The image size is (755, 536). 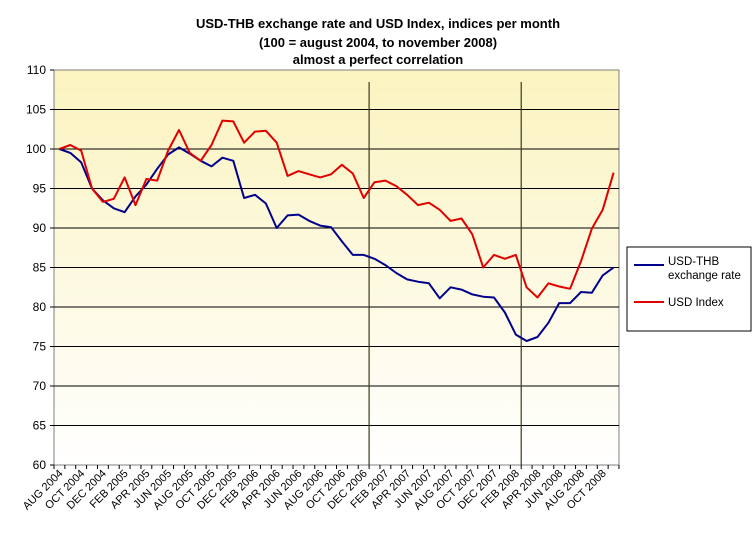 I want to click on y-tick-label: 85, so click(x=40, y=268).